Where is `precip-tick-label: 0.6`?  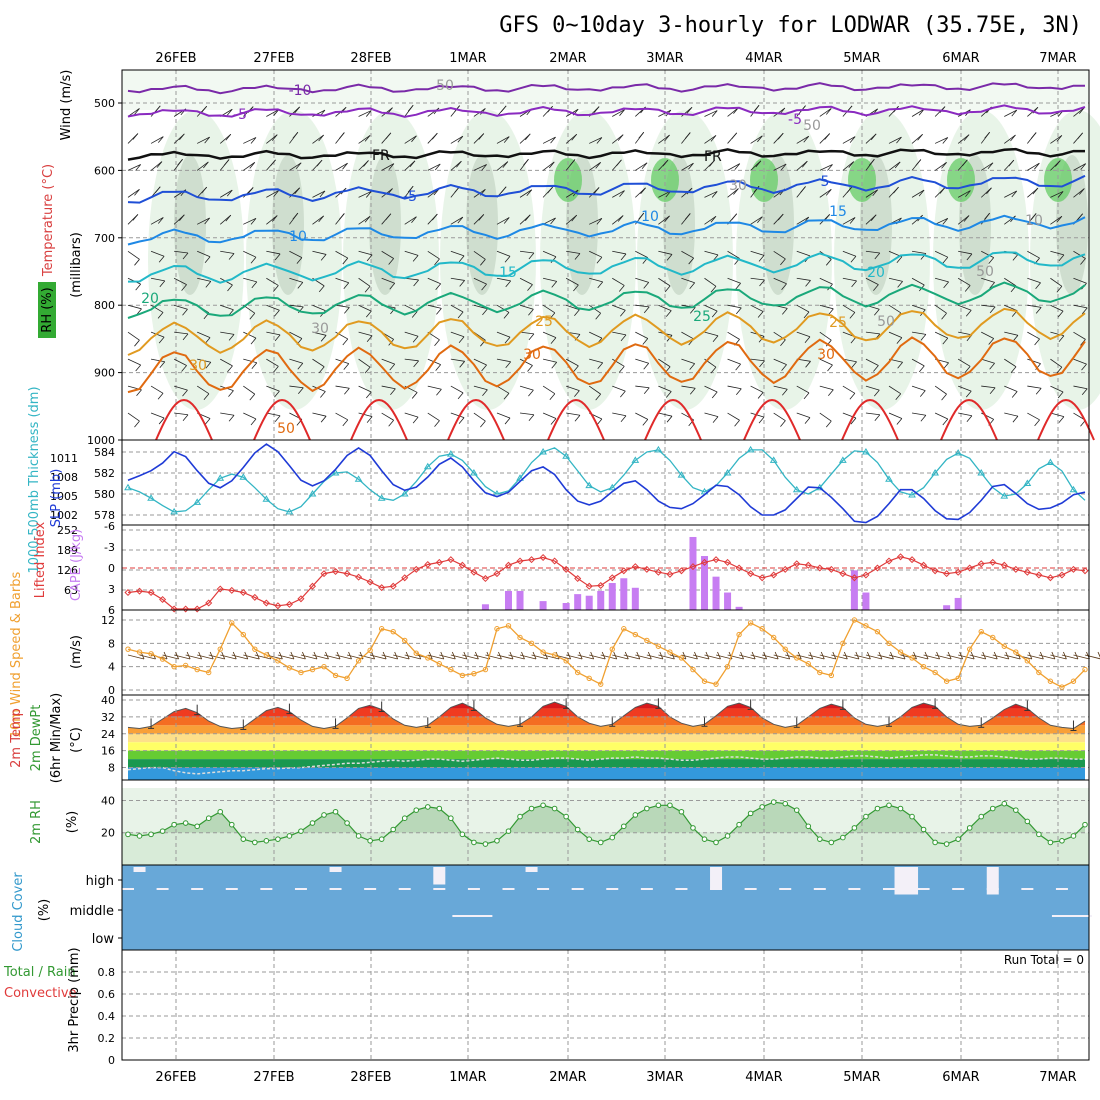 precip-tick-label: 0.6 is located at coordinates (107, 994).